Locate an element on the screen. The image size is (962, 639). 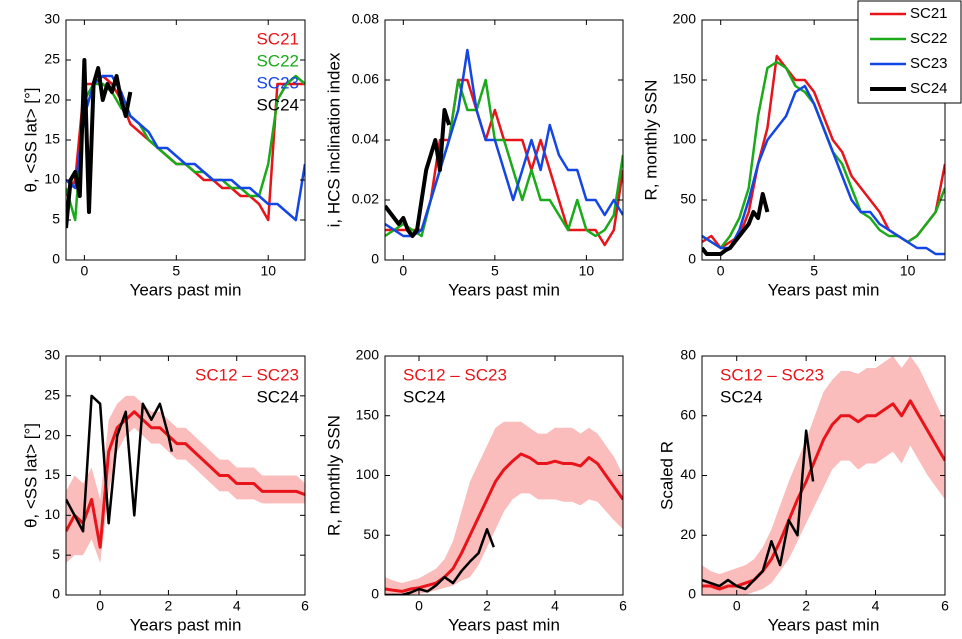
y-tick-label: 0.06 is located at coordinates (365, 79).